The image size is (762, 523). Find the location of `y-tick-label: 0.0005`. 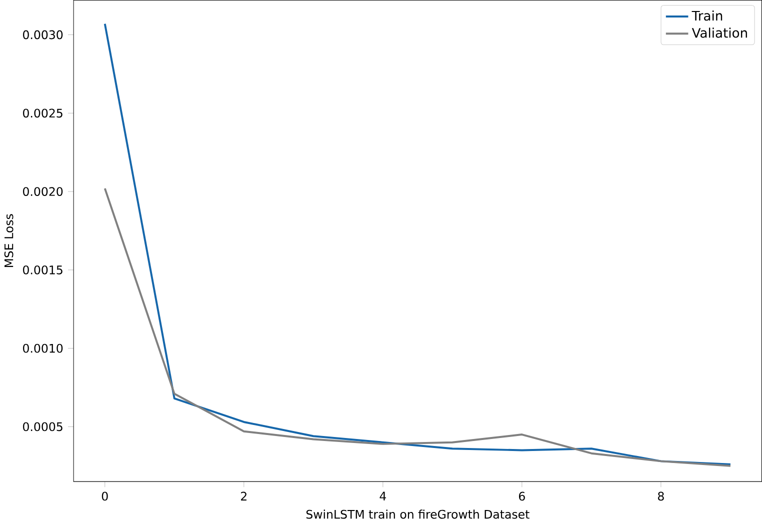

y-tick-label: 0.0005 is located at coordinates (42, 427).